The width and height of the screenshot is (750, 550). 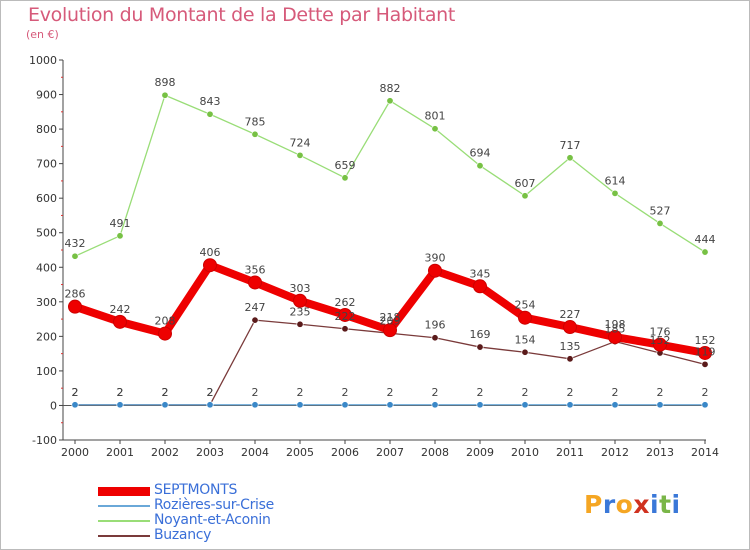 What do you see at coordinates (615, 452) in the screenshot?
I see `x-tick-label: 2012` at bounding box center [615, 452].